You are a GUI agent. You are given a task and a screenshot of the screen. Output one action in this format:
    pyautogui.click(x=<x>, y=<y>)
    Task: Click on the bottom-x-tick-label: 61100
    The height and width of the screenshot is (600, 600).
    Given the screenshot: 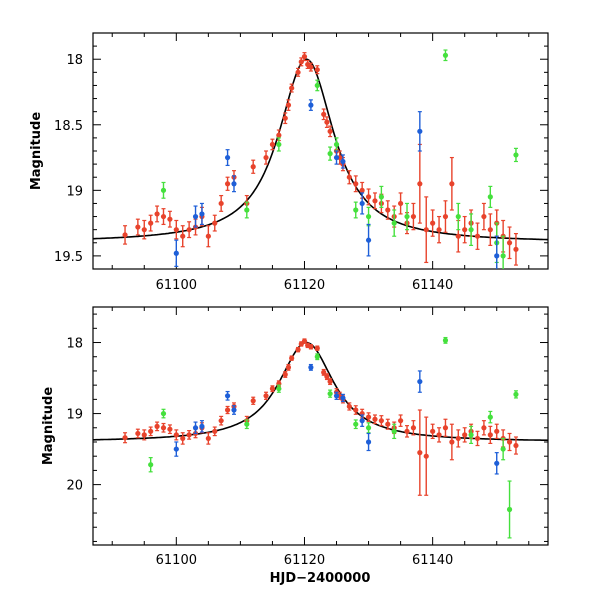 What is the action you would take?
    pyautogui.click(x=176, y=560)
    